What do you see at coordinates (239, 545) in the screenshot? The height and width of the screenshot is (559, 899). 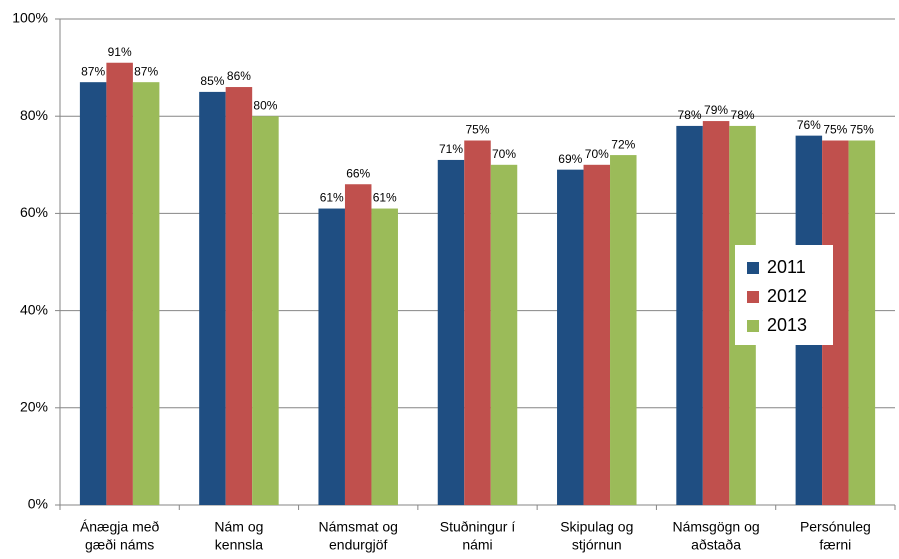 I see `x-tick-label: kennsla` at bounding box center [239, 545].